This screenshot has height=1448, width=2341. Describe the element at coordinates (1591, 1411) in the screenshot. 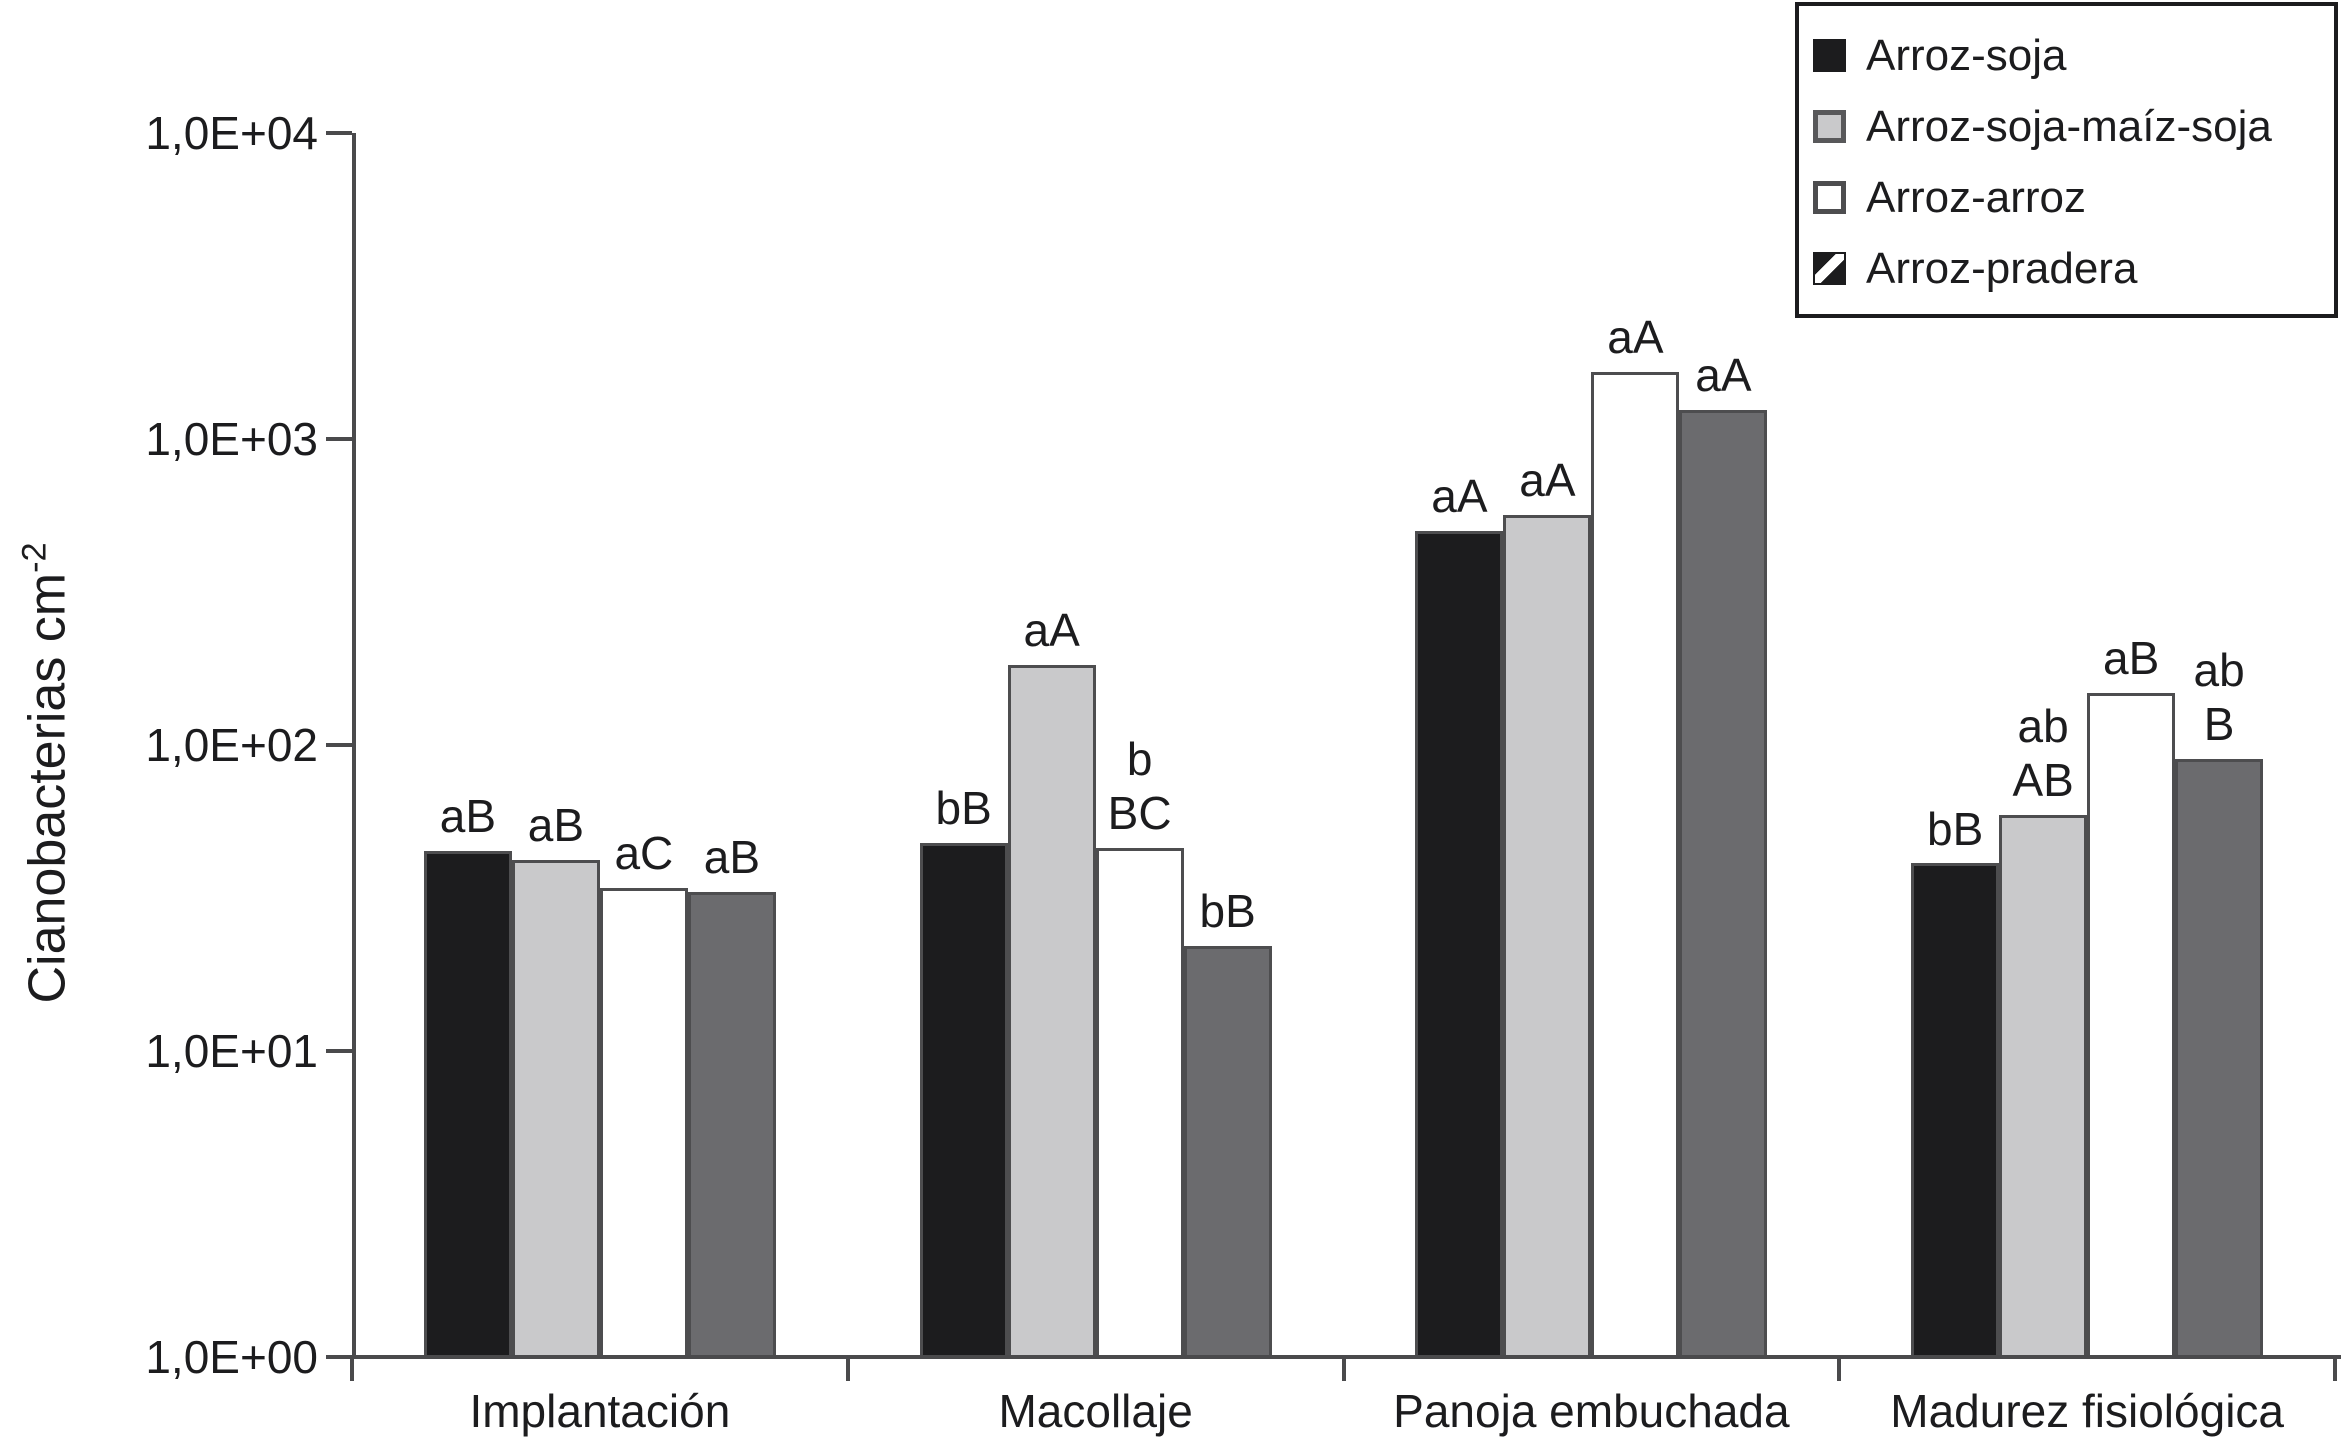

I see `category-label: Panoja embuchada` at that location.